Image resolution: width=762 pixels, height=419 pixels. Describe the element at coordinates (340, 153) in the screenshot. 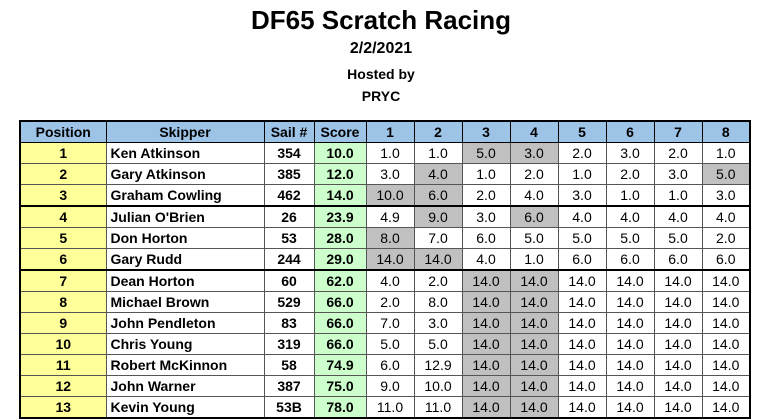

I see `score-cell: 10.0` at that location.